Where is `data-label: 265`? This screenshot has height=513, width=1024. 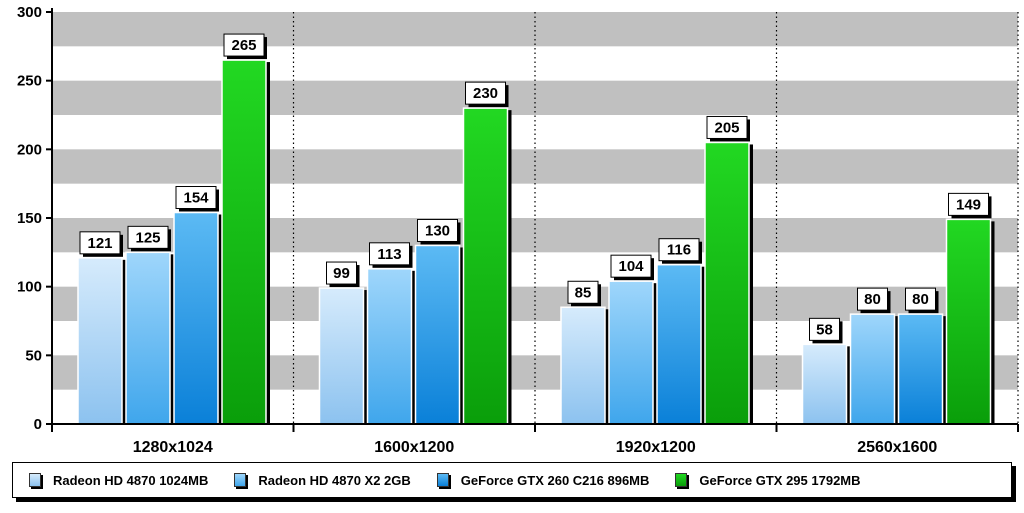 data-label: 265 is located at coordinates (243, 45).